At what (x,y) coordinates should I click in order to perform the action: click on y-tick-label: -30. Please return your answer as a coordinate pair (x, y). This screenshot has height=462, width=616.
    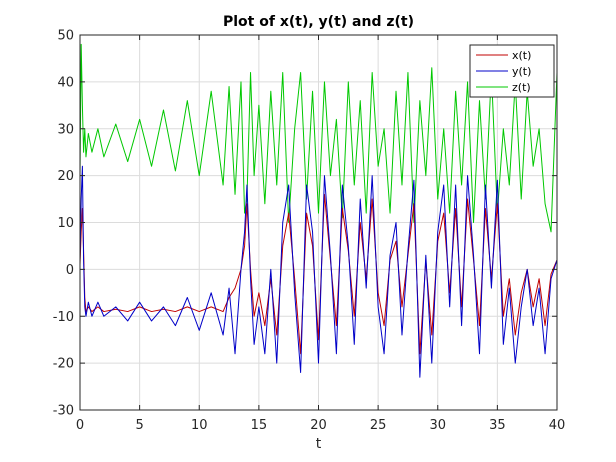
    Looking at the image, I should click on (63, 411).